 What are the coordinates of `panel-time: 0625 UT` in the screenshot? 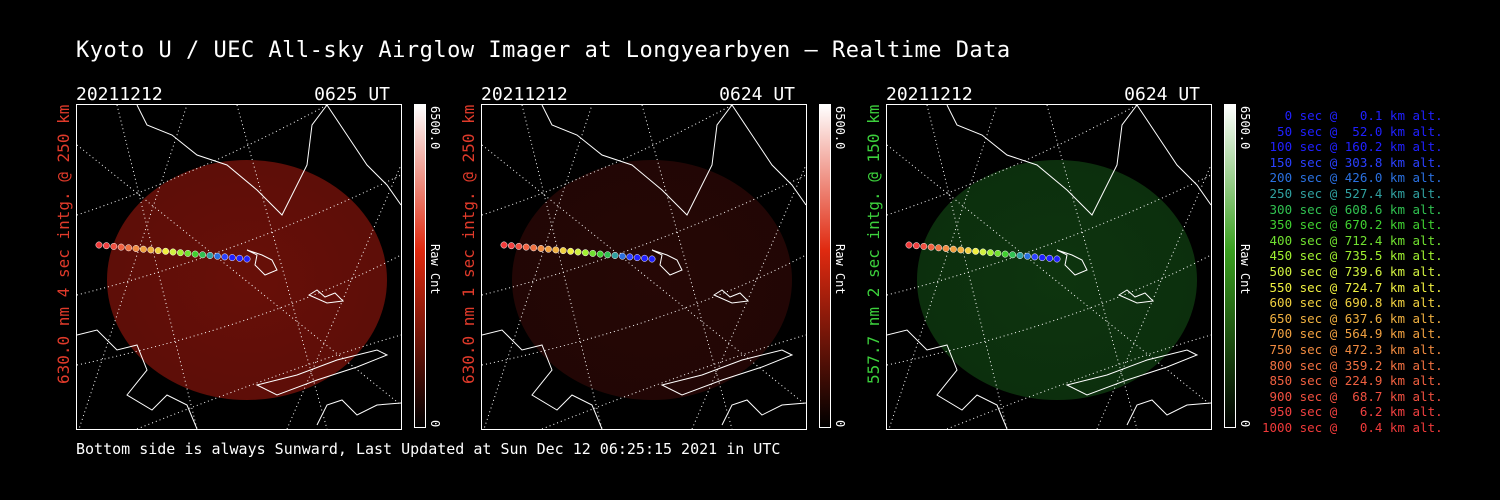 It's located at (352, 94).